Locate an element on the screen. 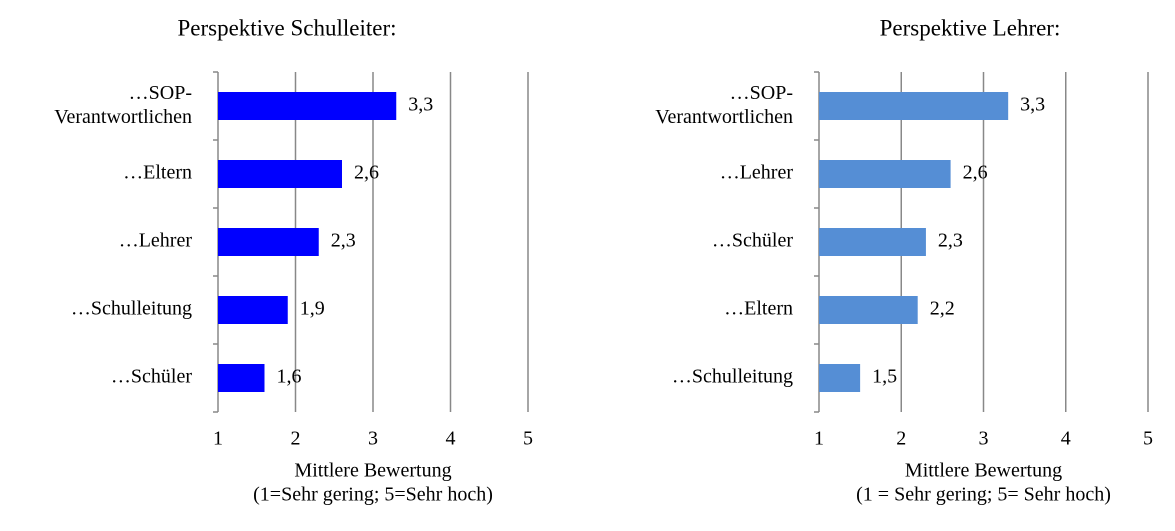 This screenshot has width=1175, height=531. x-axis-label: (1=Sehr gering; 5=Sehr hoch) is located at coordinates (373, 495).